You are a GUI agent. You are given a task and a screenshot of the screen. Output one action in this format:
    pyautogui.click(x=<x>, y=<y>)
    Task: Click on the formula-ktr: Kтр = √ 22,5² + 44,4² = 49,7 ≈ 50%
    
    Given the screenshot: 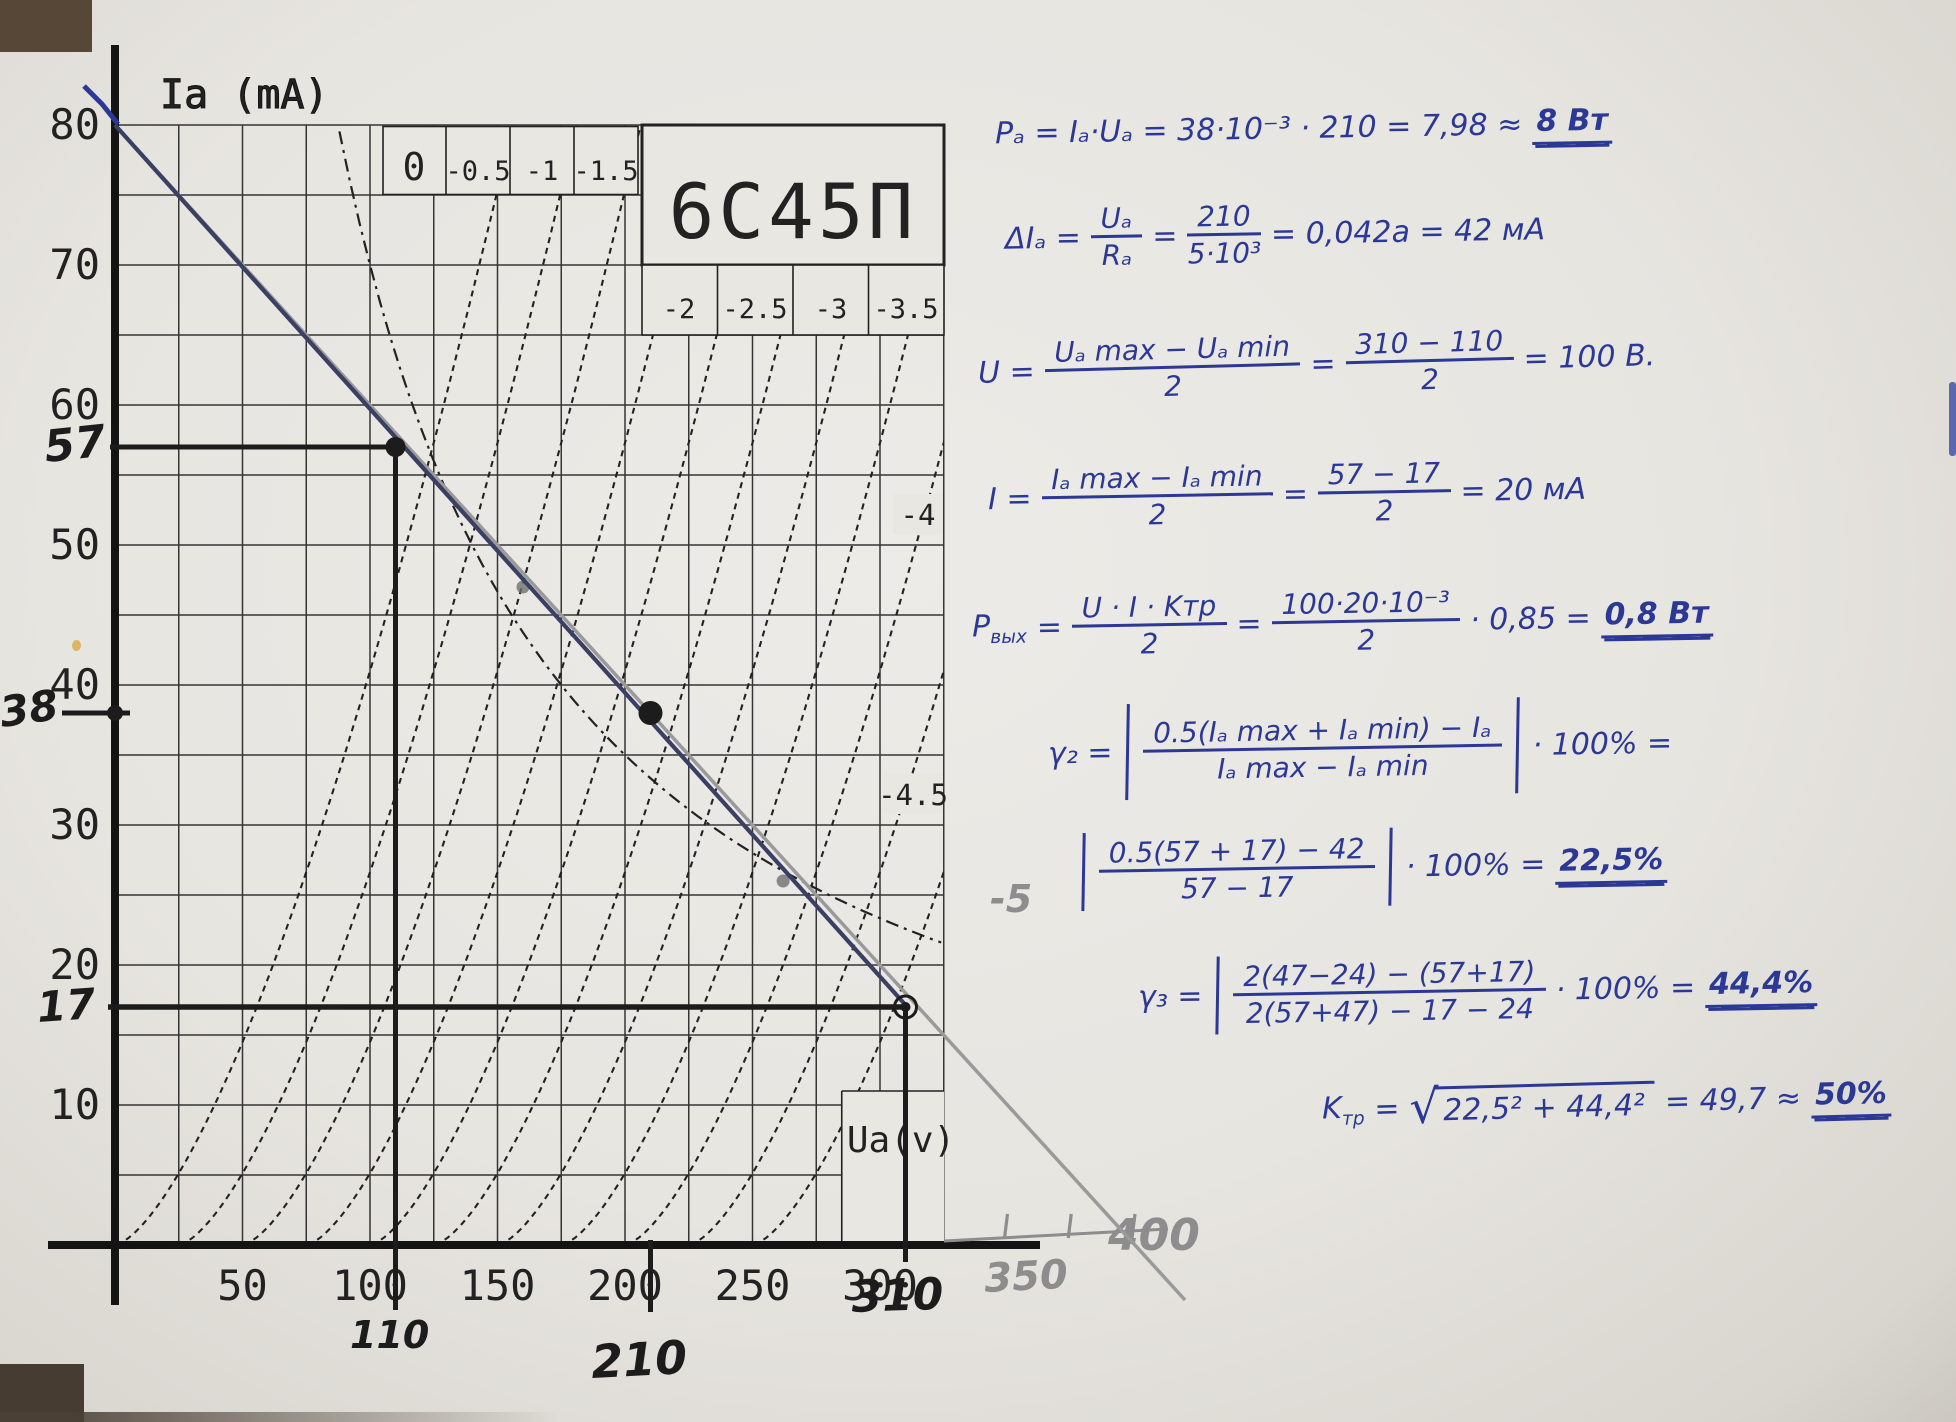 What is the action you would take?
    pyautogui.click(x=1606, y=1104)
    